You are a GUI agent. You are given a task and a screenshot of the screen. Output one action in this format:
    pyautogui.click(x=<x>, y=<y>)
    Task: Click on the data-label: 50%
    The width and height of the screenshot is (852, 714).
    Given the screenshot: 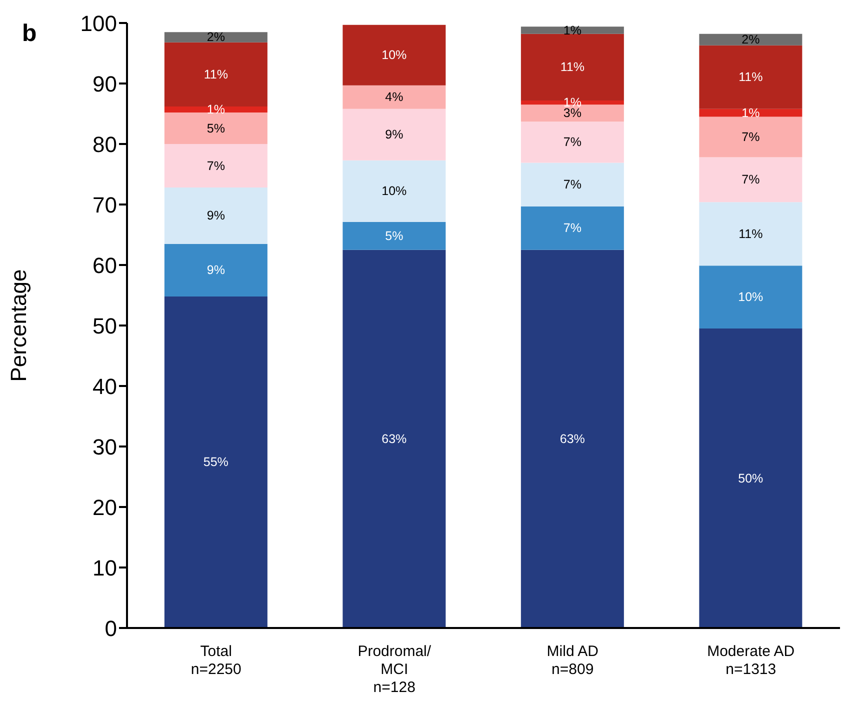 What is the action you would take?
    pyautogui.click(x=751, y=478)
    